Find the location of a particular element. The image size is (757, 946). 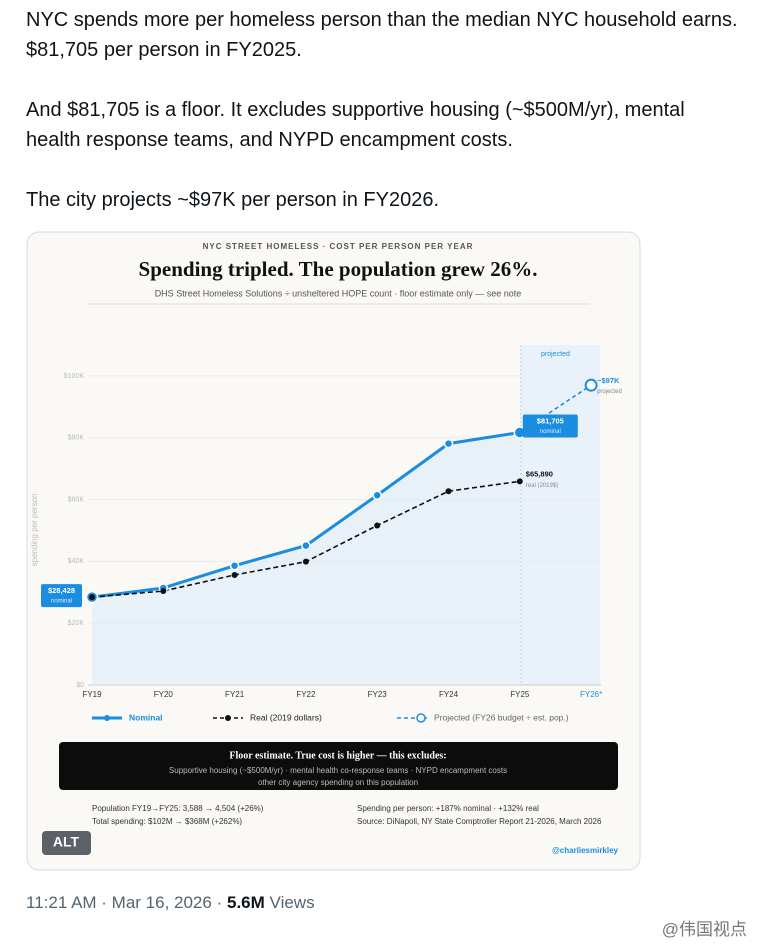

value-label: $65,890 is located at coordinates (539, 473).